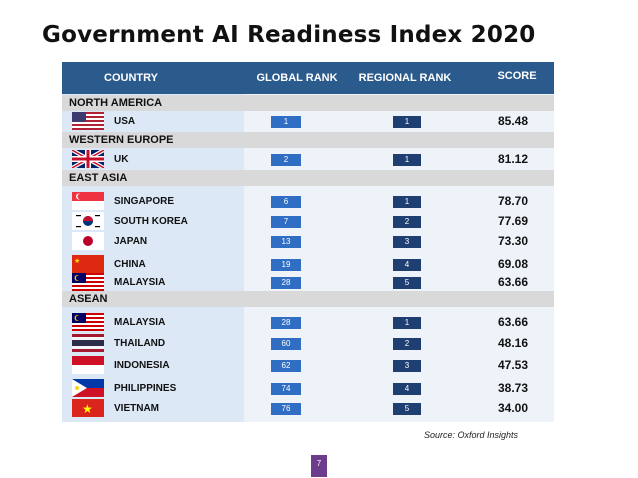 This screenshot has width=638, height=478. I want to click on country-name: JAPAN, so click(131, 241).